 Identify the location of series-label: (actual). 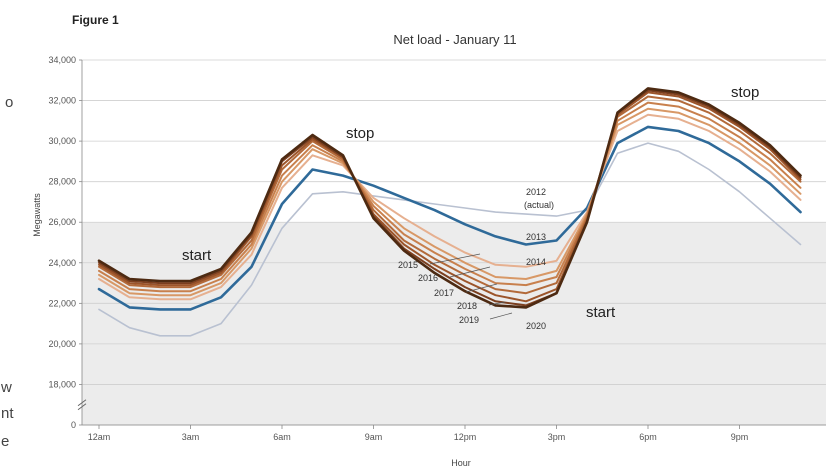
(539, 205).